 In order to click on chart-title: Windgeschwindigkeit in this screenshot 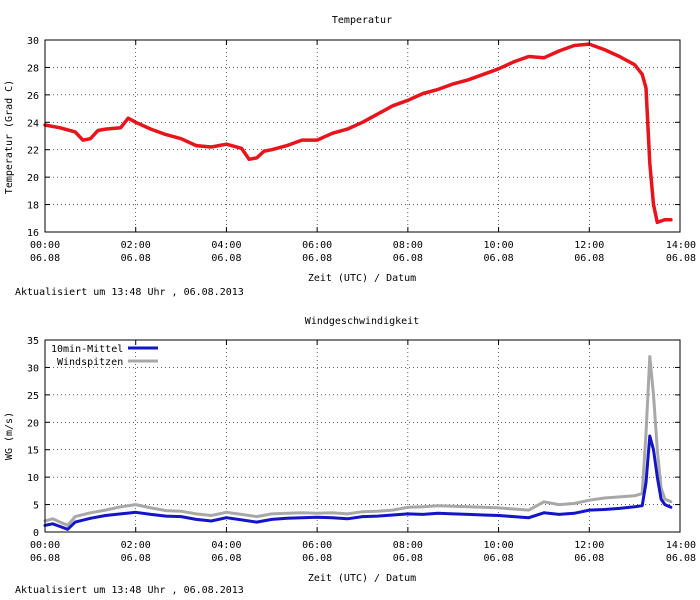, I will do `click(362, 321)`.